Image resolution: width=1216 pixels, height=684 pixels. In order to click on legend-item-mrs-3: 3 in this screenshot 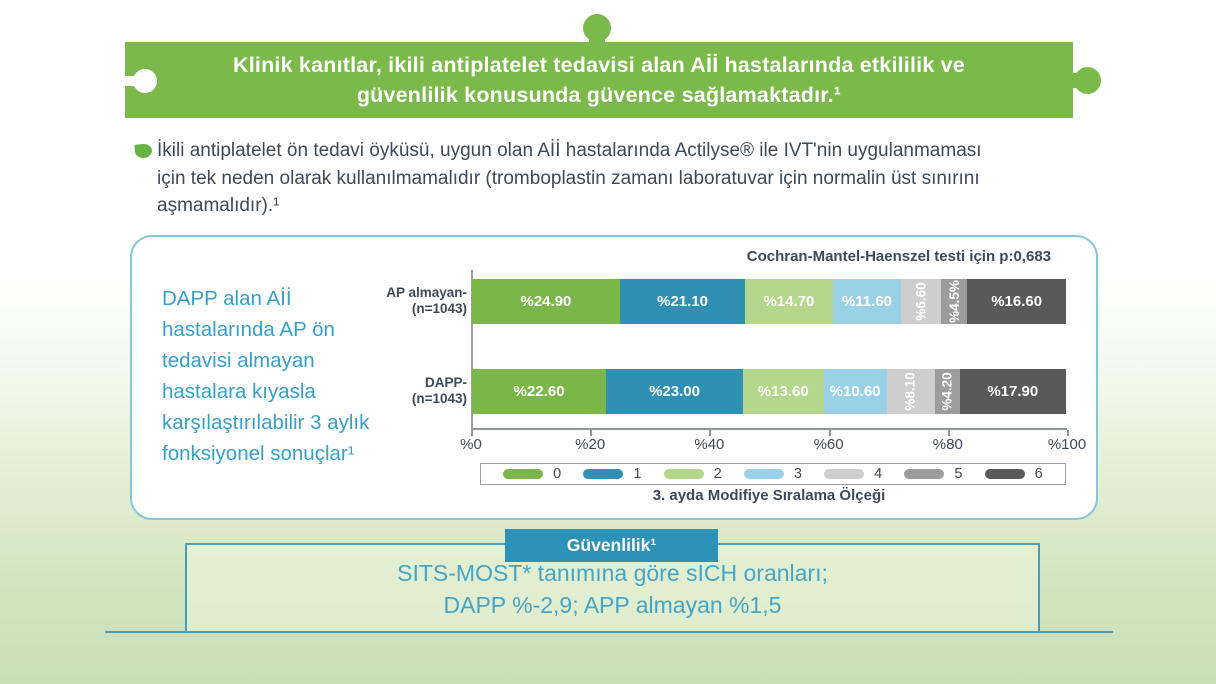, I will do `click(772, 474)`.